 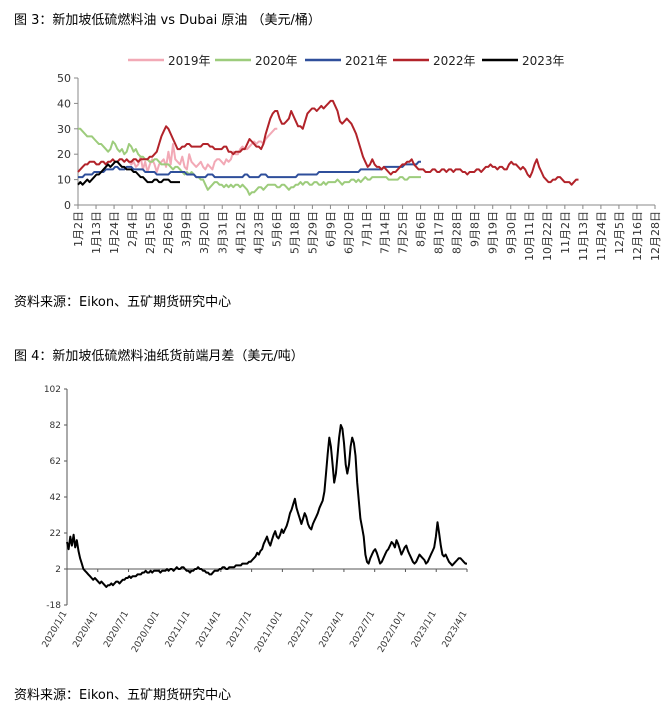 I want to click on x-tick-label: 5月18日, so click(x=294, y=232).